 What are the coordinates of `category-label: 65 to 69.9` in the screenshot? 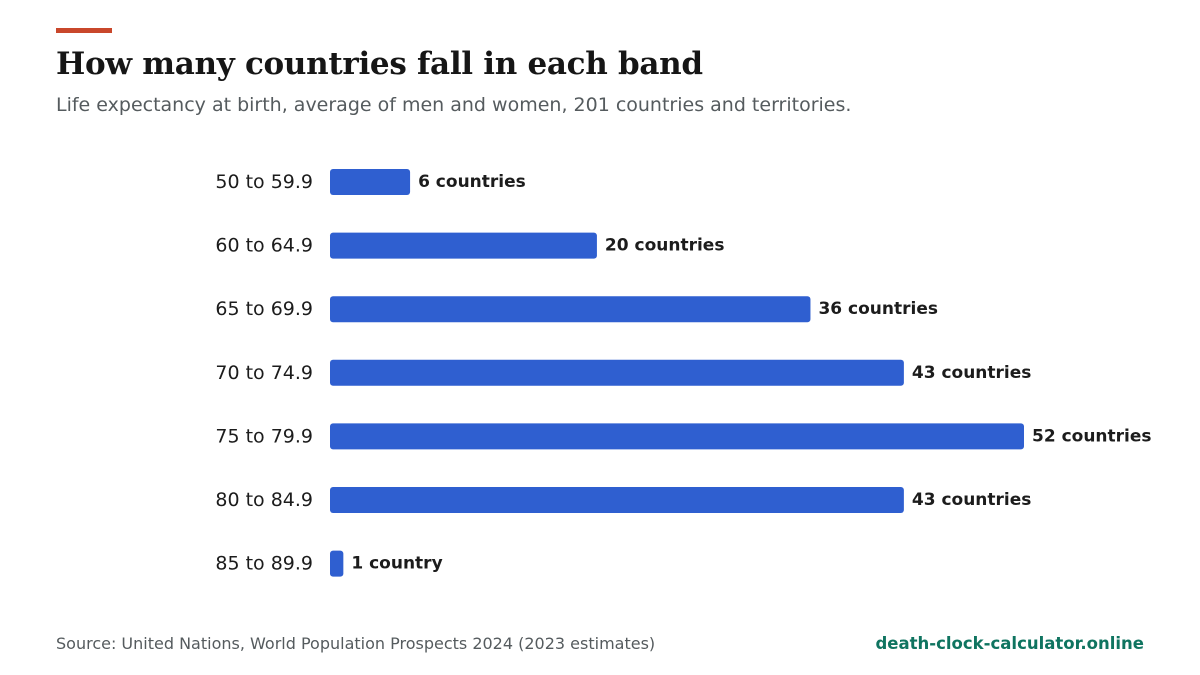 It's located at (264, 309).